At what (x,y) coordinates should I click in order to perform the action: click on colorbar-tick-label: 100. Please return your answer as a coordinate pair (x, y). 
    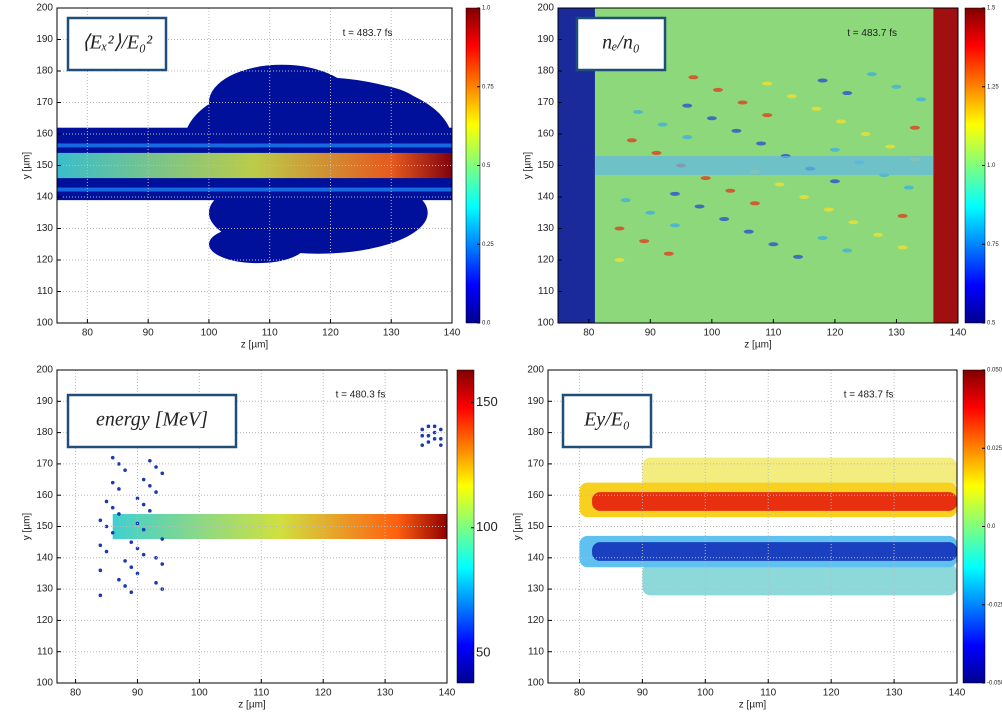
    Looking at the image, I should click on (487, 526).